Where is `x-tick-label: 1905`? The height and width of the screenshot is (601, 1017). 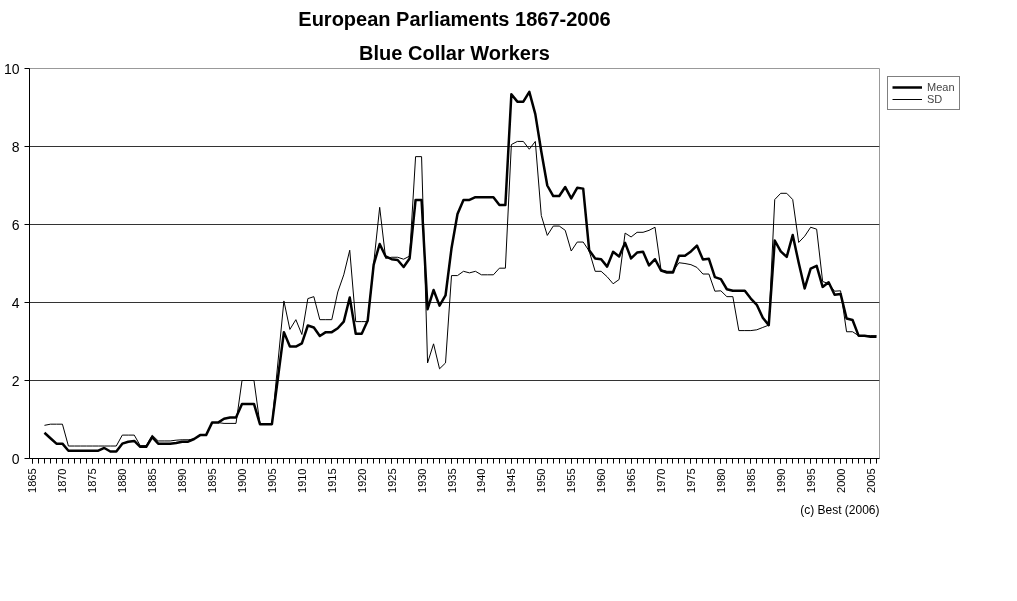
x-tick-label: 1905 is located at coordinates (271, 480).